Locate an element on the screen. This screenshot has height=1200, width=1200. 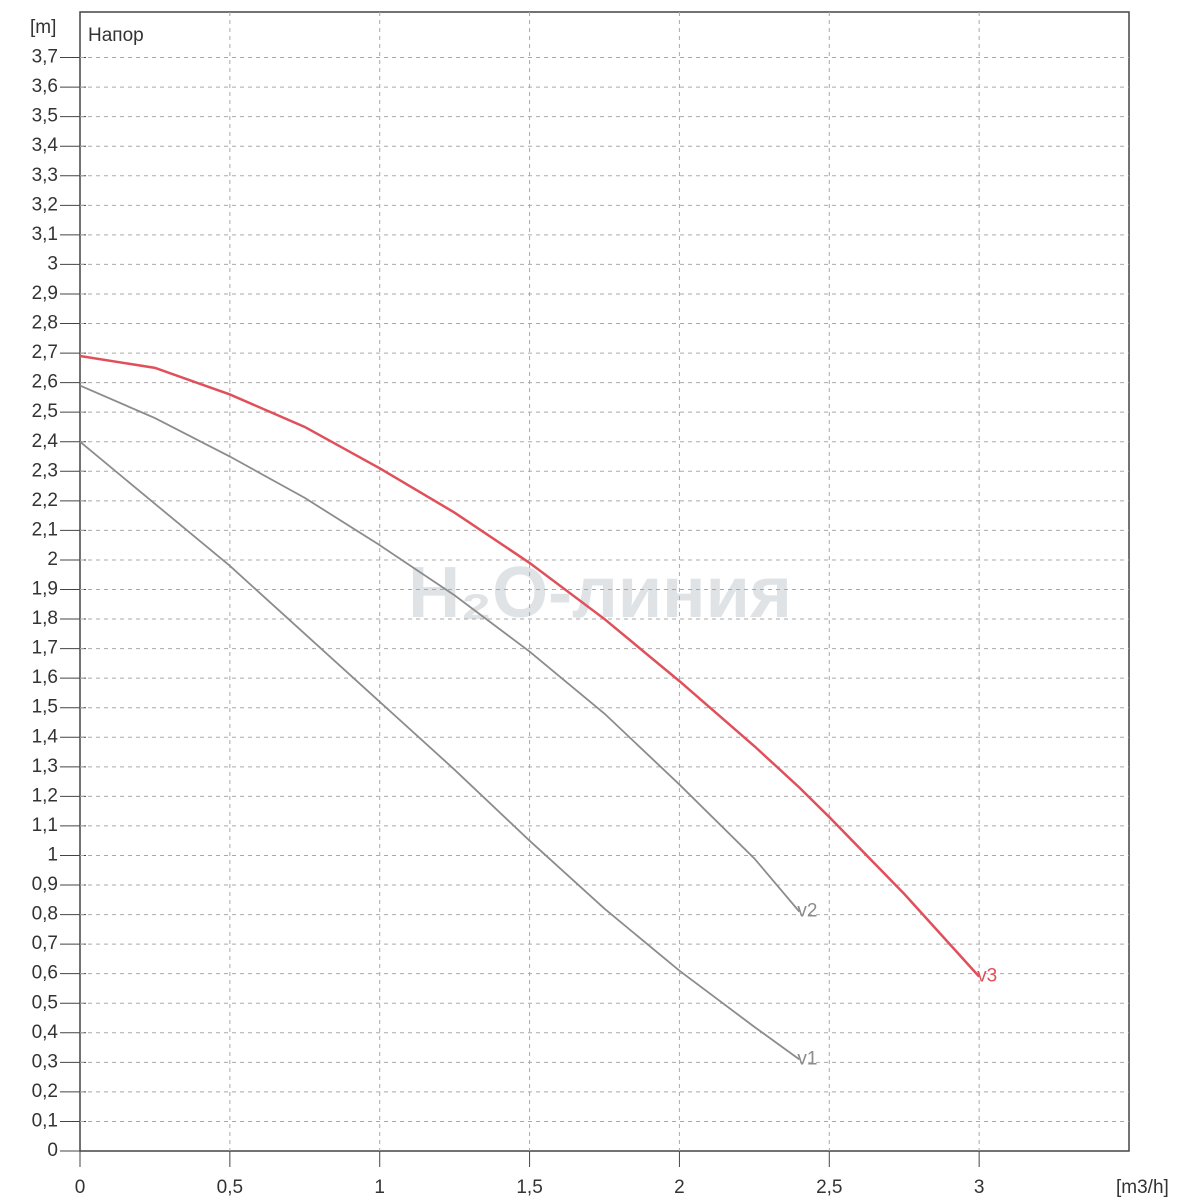
x-tick-label: 3 is located at coordinates (979, 1187).